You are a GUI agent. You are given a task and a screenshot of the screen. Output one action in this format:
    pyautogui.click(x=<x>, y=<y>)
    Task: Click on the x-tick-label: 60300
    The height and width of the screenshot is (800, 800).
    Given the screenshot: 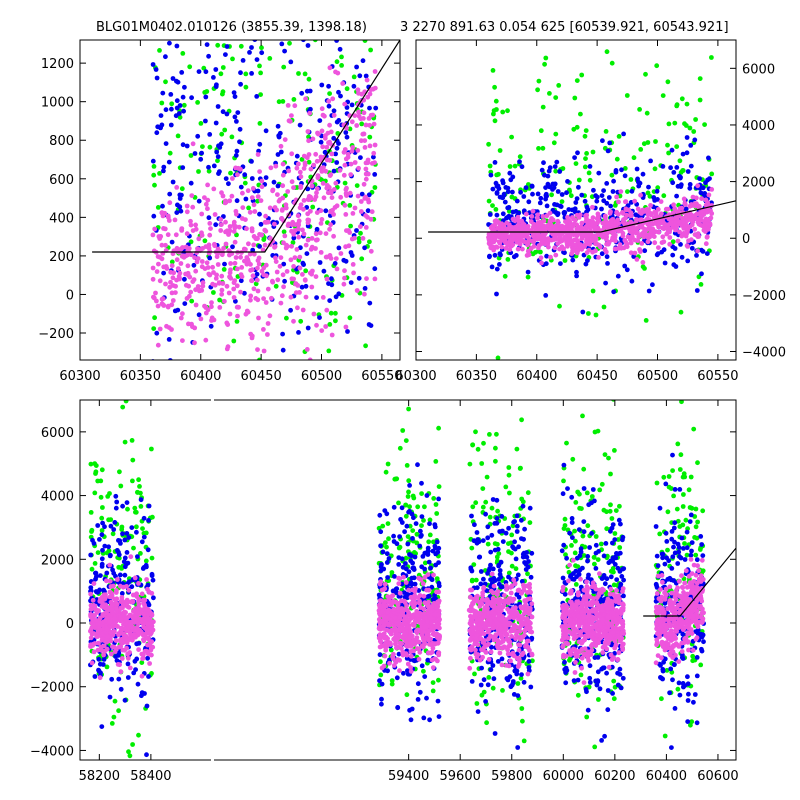 What is the action you would take?
    pyautogui.click(x=79, y=376)
    